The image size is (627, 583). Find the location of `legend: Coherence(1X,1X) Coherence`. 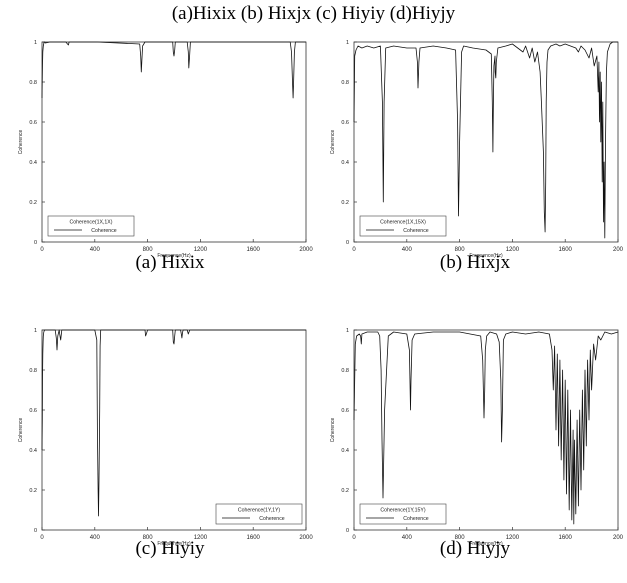

legend: Coherence(1X,1X) Coherence is located at coordinates (91, 226).